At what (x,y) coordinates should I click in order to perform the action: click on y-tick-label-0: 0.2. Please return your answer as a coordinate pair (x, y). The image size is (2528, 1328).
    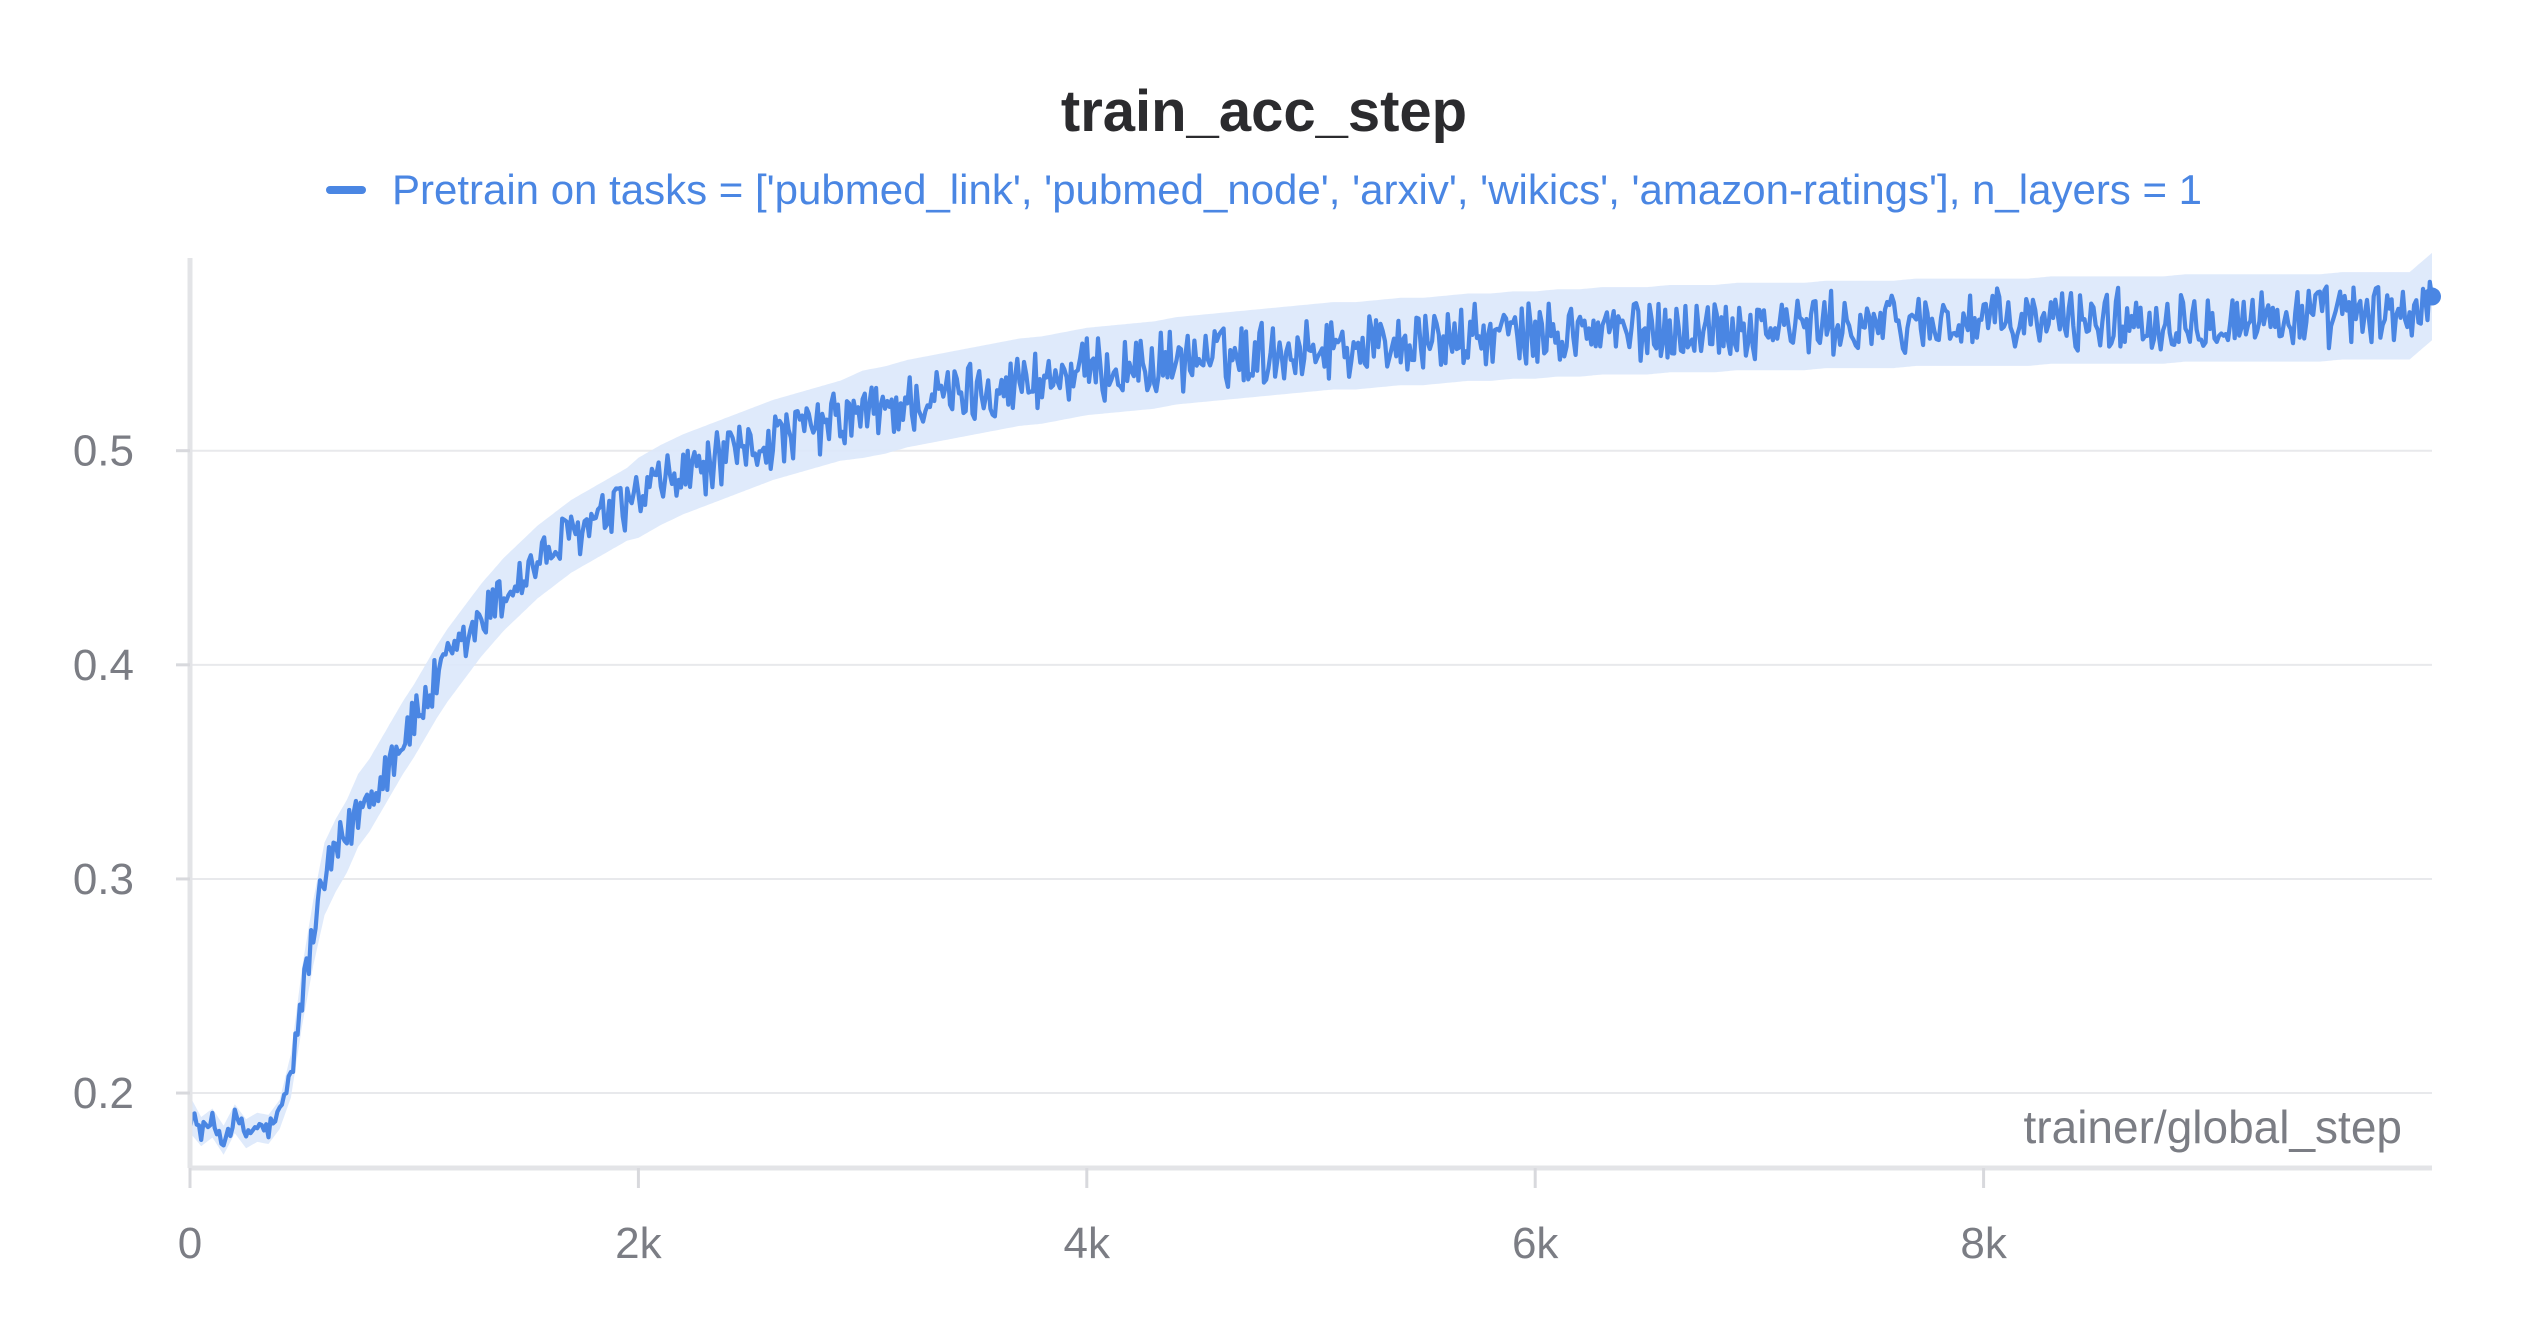
    Looking at the image, I should click on (103, 1093).